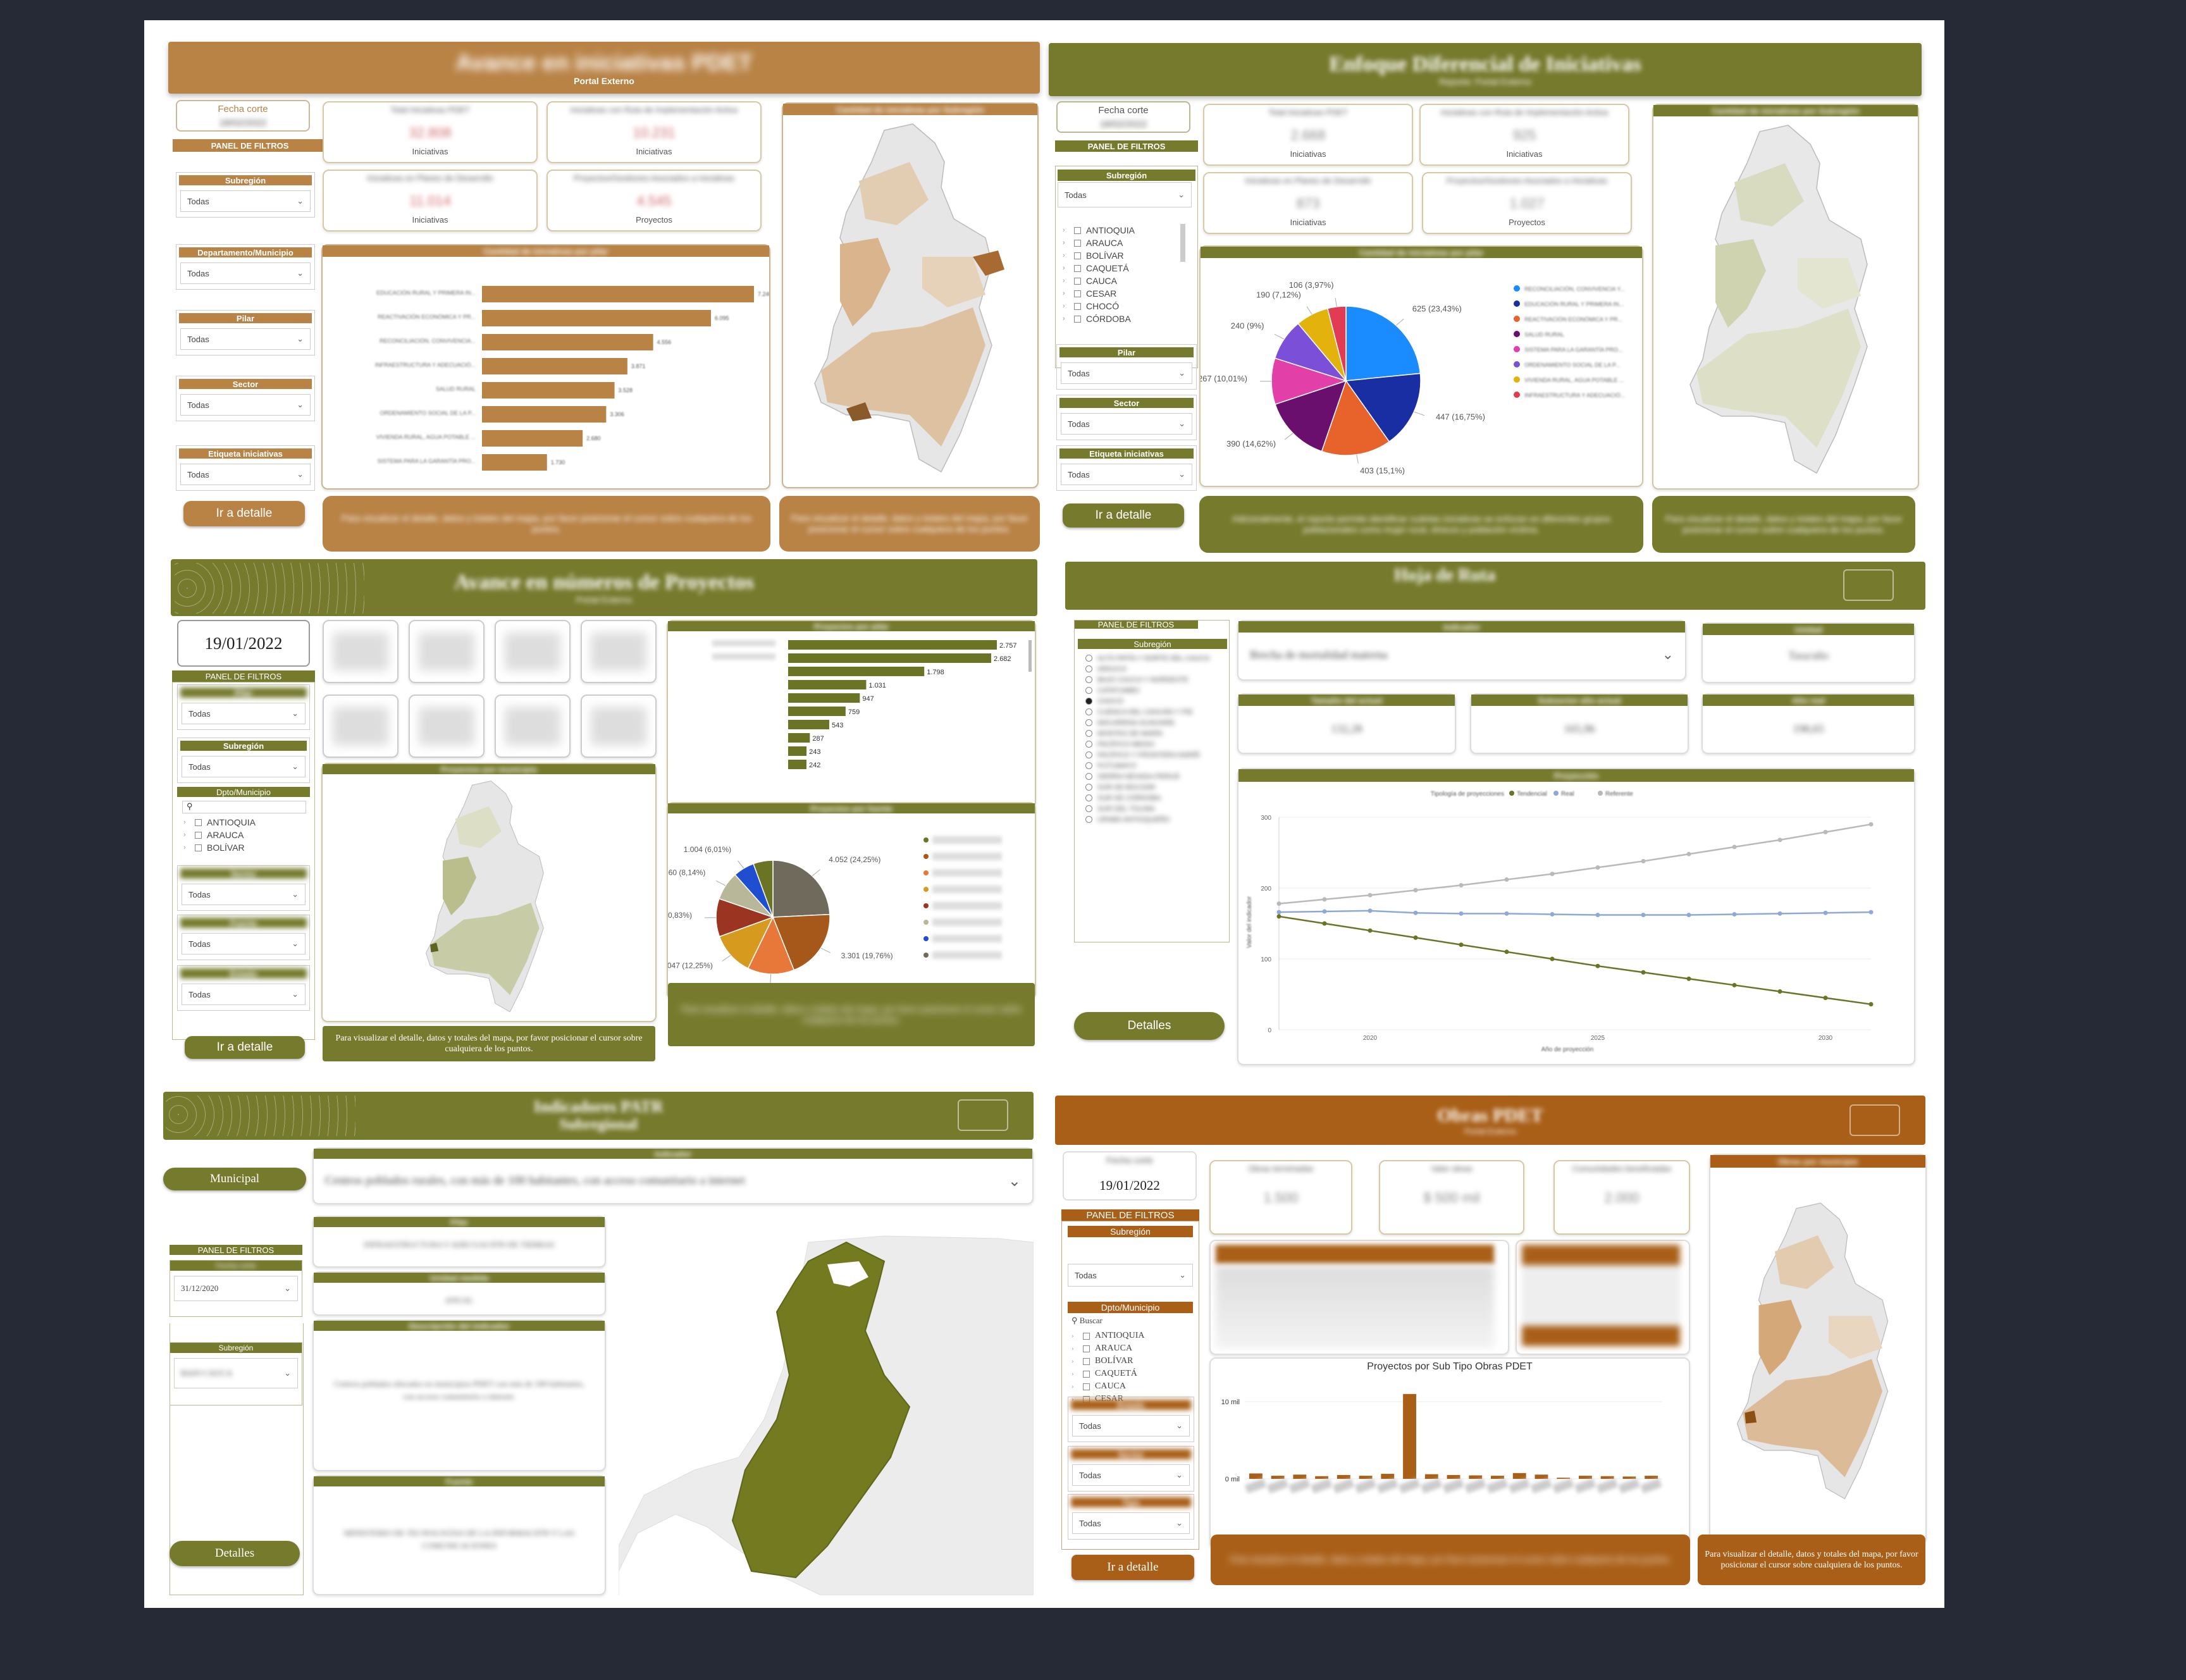 The width and height of the screenshot is (2186, 1680). What do you see at coordinates (1126, 281) in the screenshot?
I see `list-item: › CAUCA` at bounding box center [1126, 281].